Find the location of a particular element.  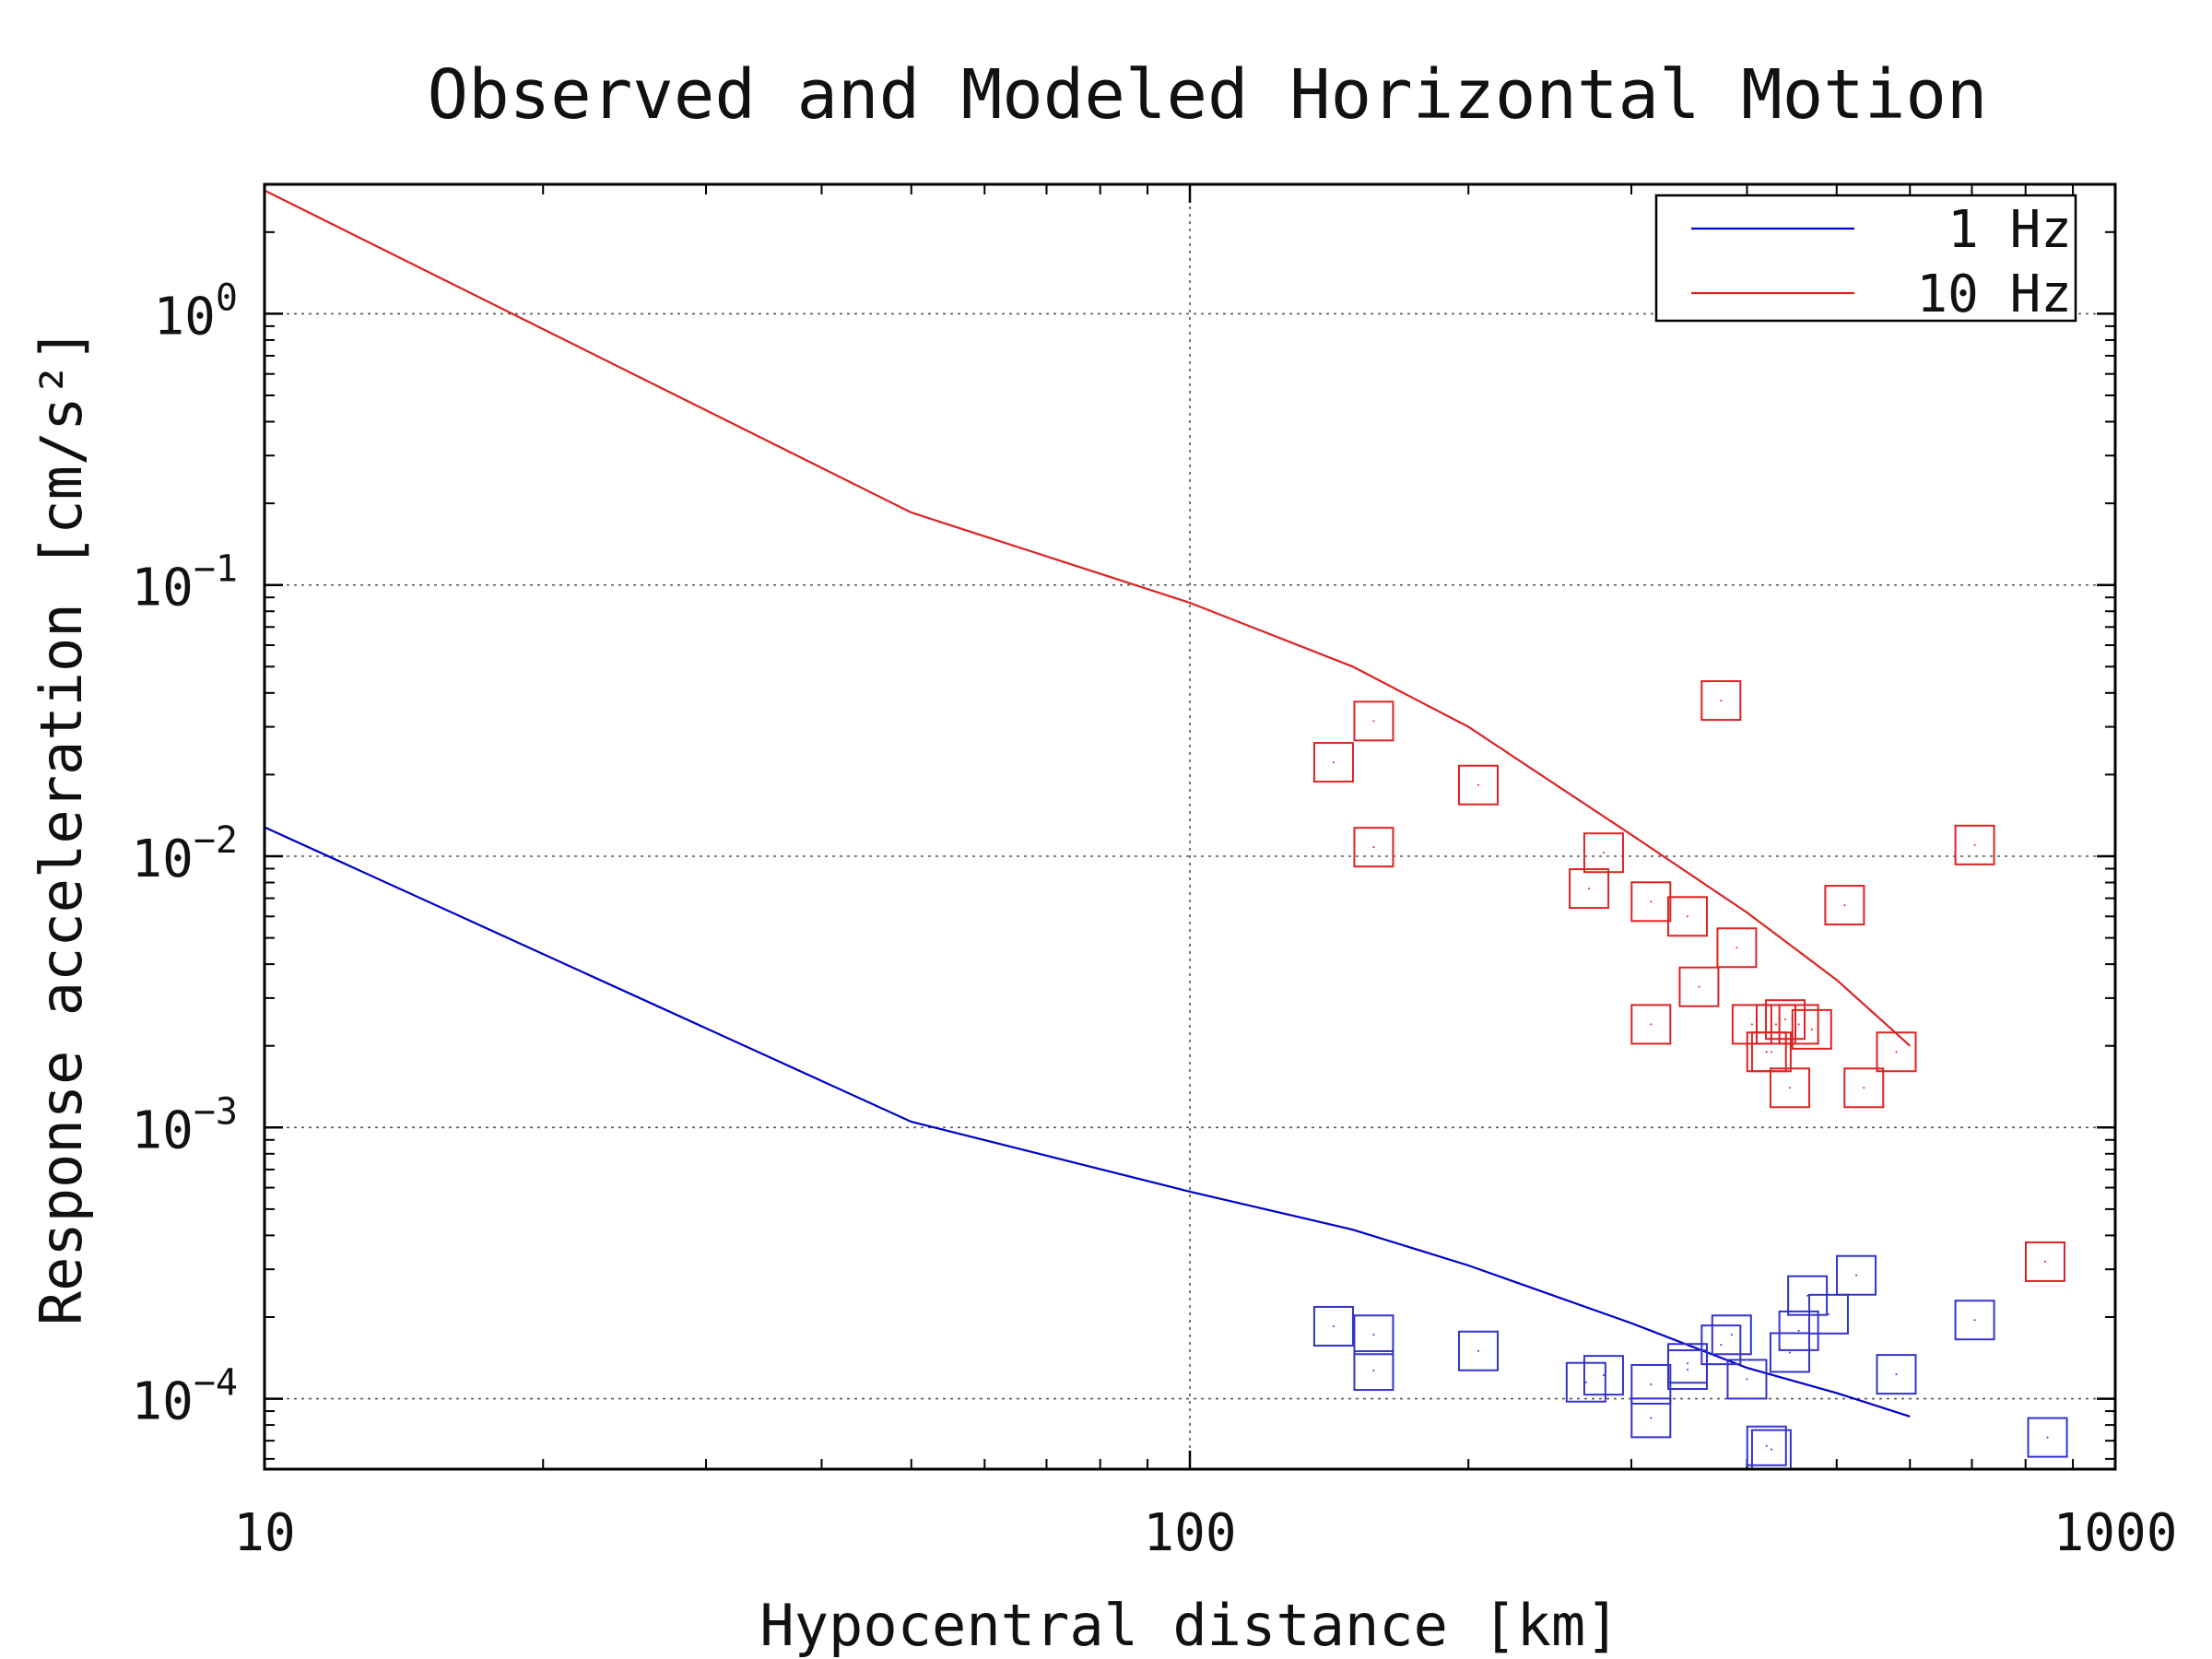

x-tick-label: 1000 is located at coordinates (2115, 1533).